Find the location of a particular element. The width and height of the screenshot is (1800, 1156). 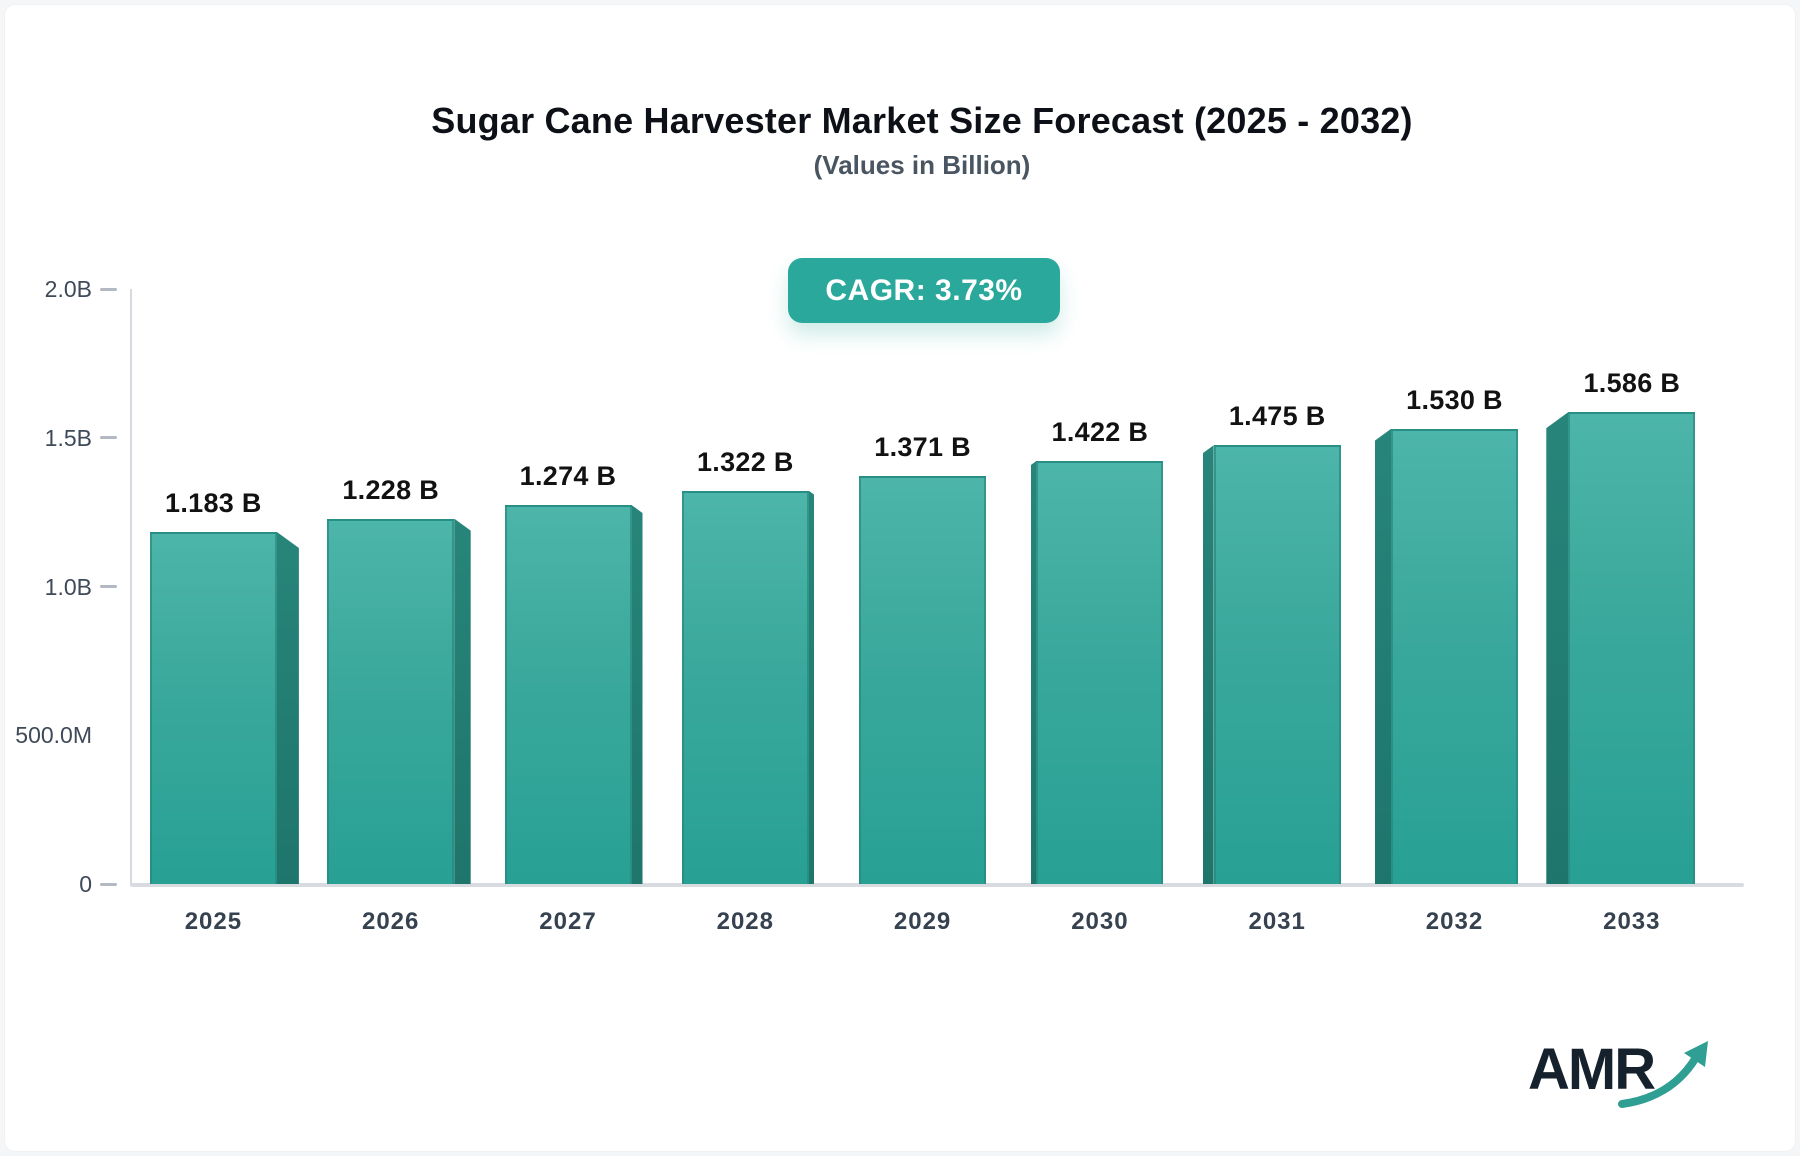

chart-subtitle: (Values in Billion) is located at coordinates (922, 165).